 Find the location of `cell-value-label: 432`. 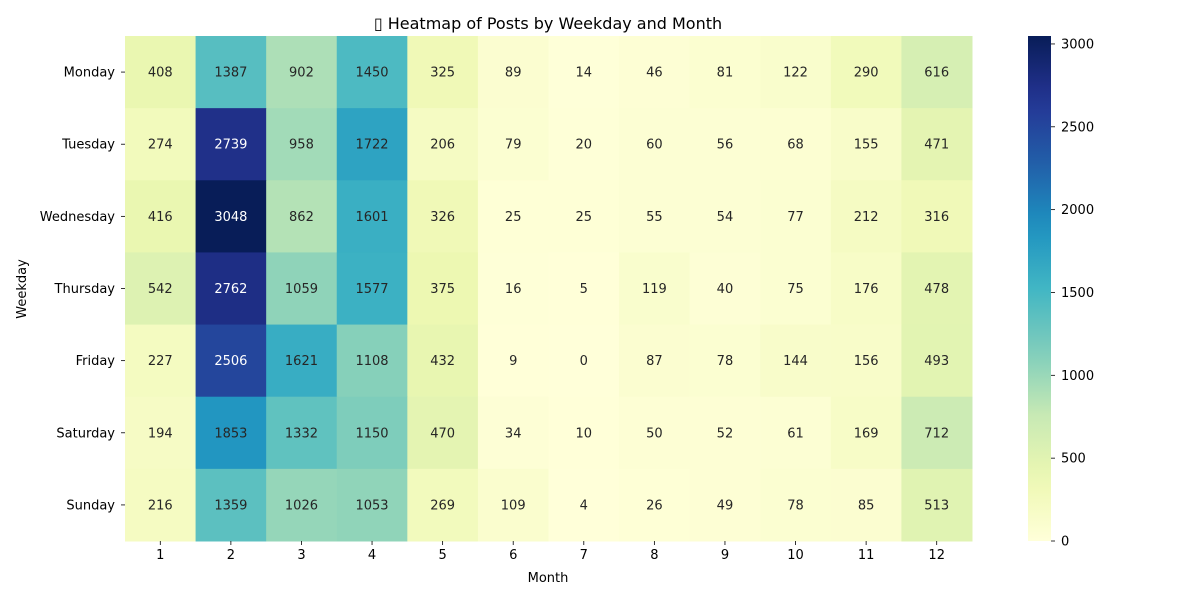

cell-value-label: 432 is located at coordinates (442, 361).